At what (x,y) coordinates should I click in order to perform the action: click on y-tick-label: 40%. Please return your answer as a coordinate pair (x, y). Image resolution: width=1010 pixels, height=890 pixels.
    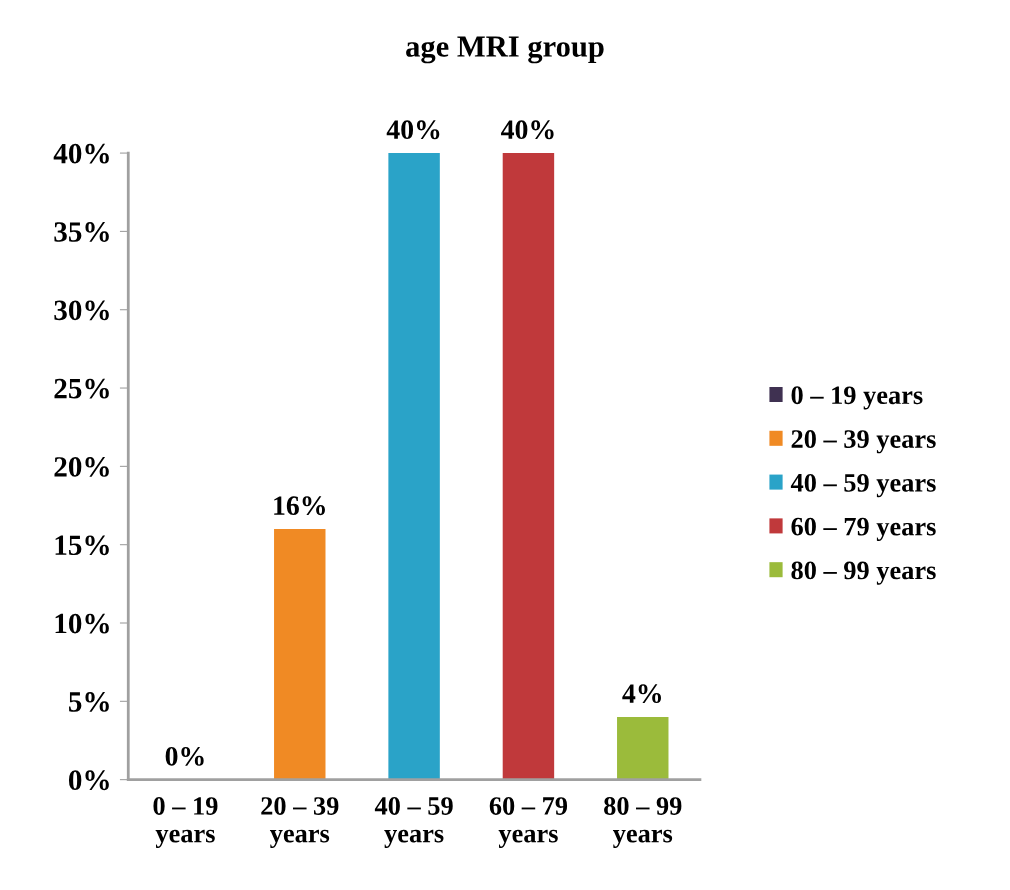
    Looking at the image, I should click on (81, 153).